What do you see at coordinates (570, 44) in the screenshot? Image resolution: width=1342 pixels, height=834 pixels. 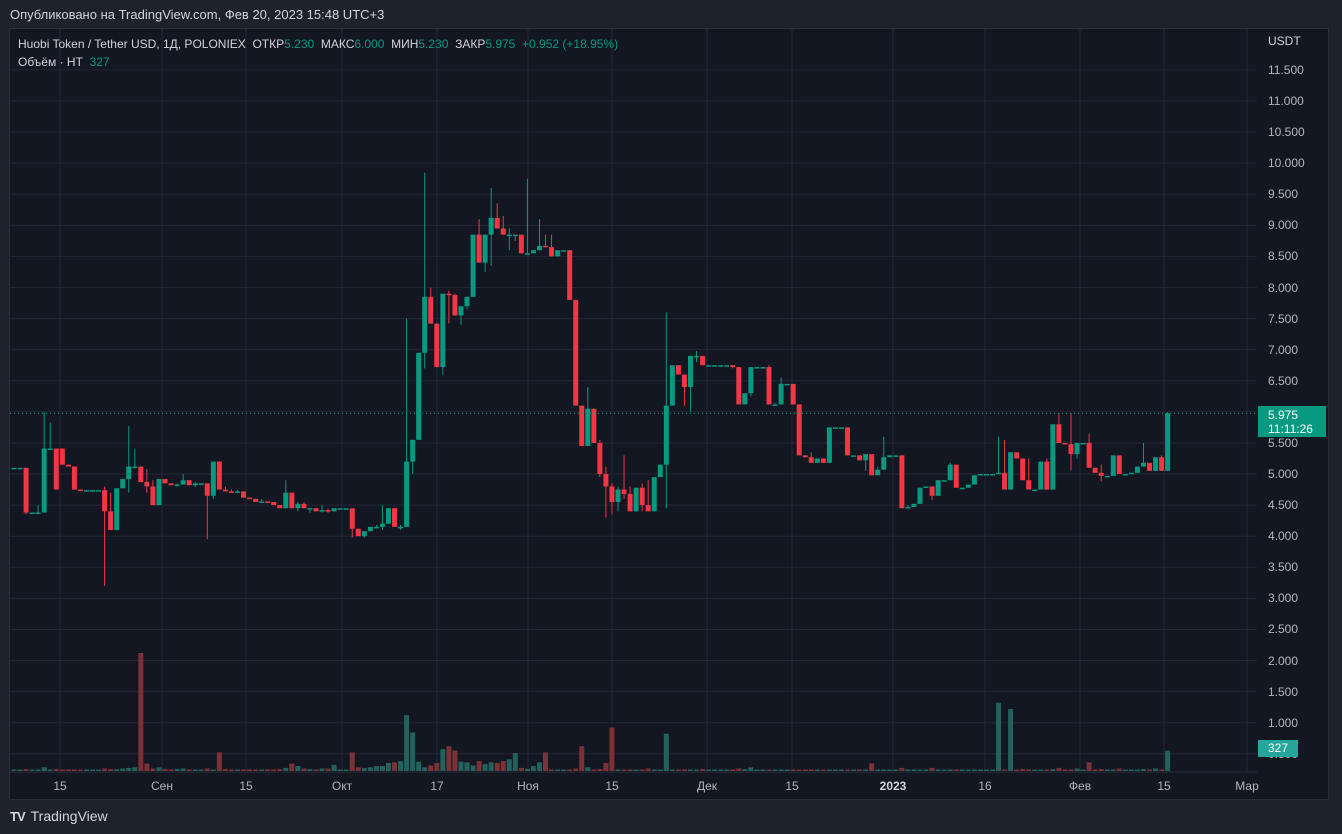 I see `change-value: +0.952 (+18.95%)` at bounding box center [570, 44].